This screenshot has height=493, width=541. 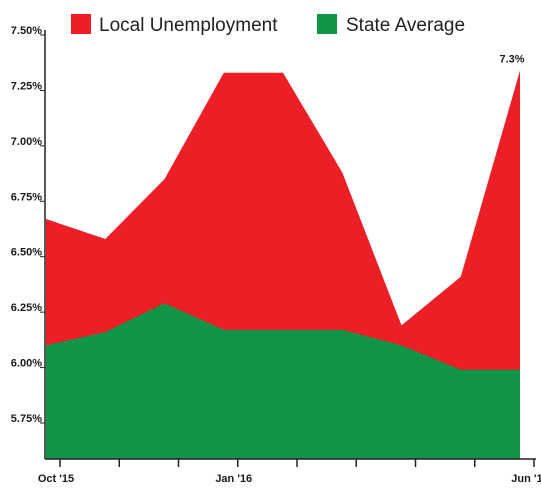 I want to click on y-tick-label: 6.75%, so click(x=26, y=197).